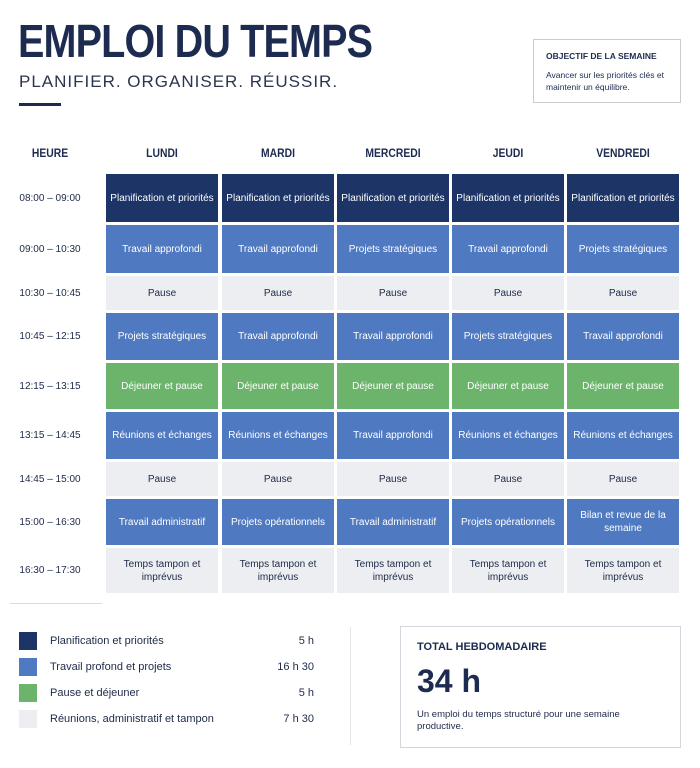  I want to click on column-header-day: MERCREDI, so click(393, 154).